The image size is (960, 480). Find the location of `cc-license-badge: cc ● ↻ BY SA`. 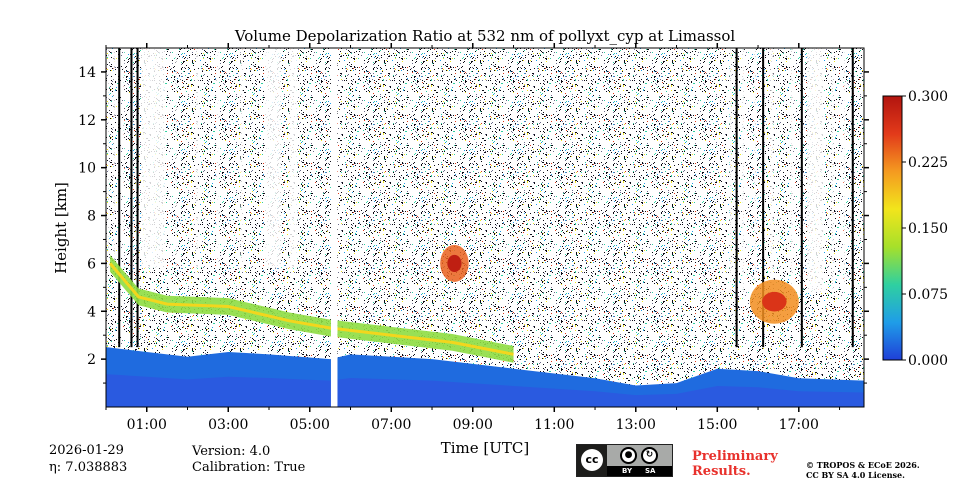

cc-license-badge: cc ● ↻ BY SA is located at coordinates (624, 460).